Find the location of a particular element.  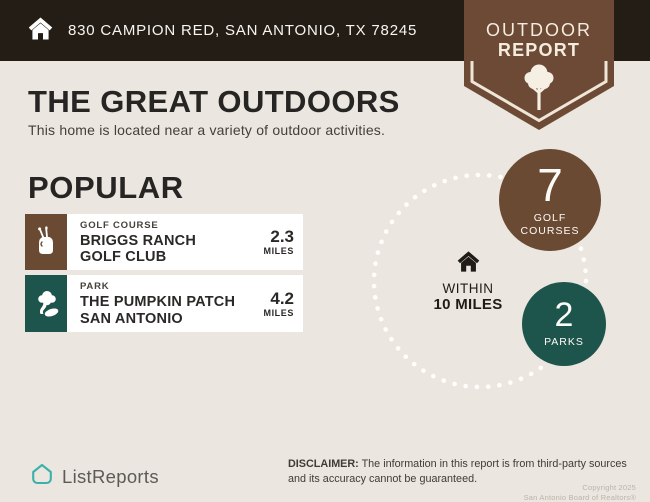

stat-golf-courses: 7 GOLF COURSES is located at coordinates (550, 200).